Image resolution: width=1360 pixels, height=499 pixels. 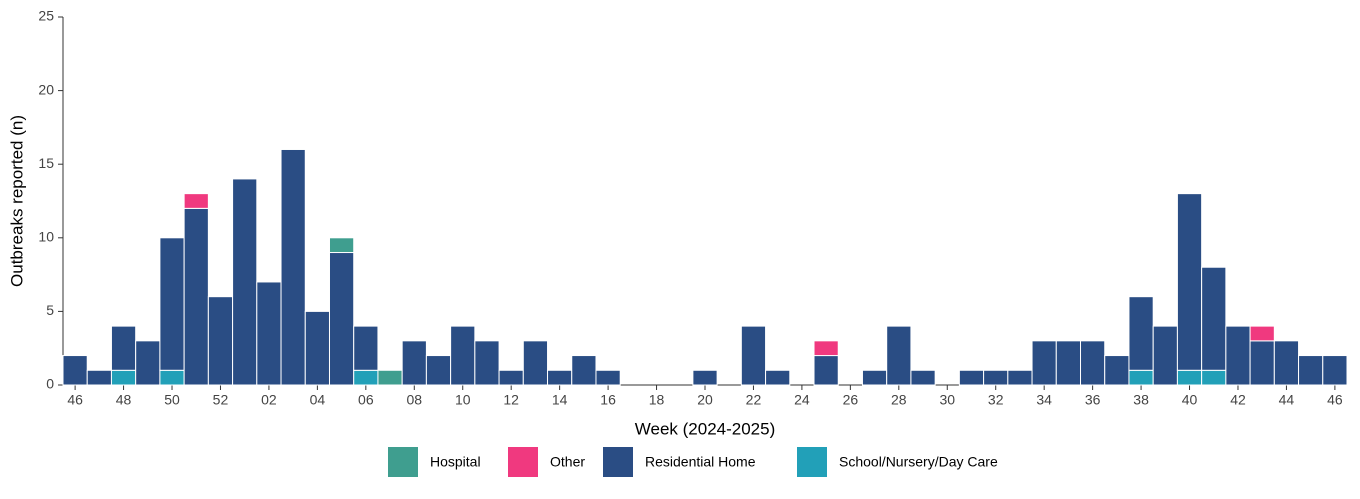 What do you see at coordinates (700, 462) in the screenshot?
I see `legend-label: Residential Home` at bounding box center [700, 462].